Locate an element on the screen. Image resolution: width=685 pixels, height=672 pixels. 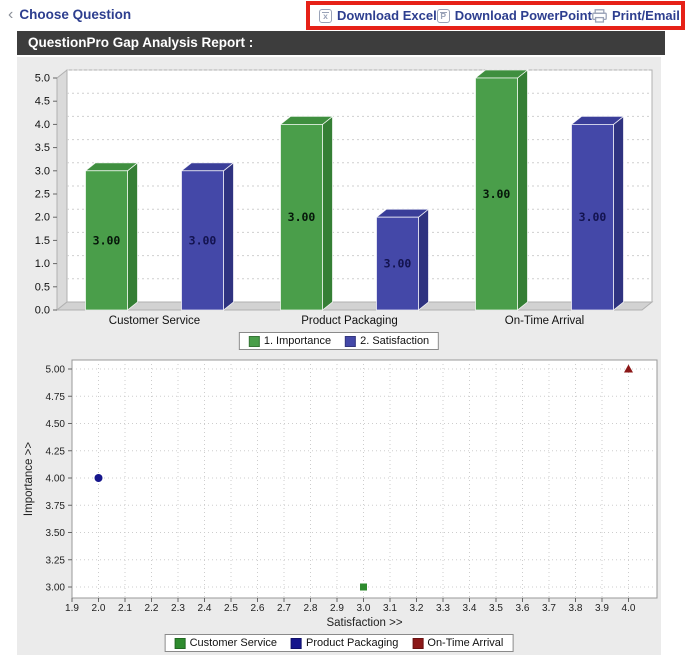
svg-text: 3.9 is located at coordinates (602, 608).